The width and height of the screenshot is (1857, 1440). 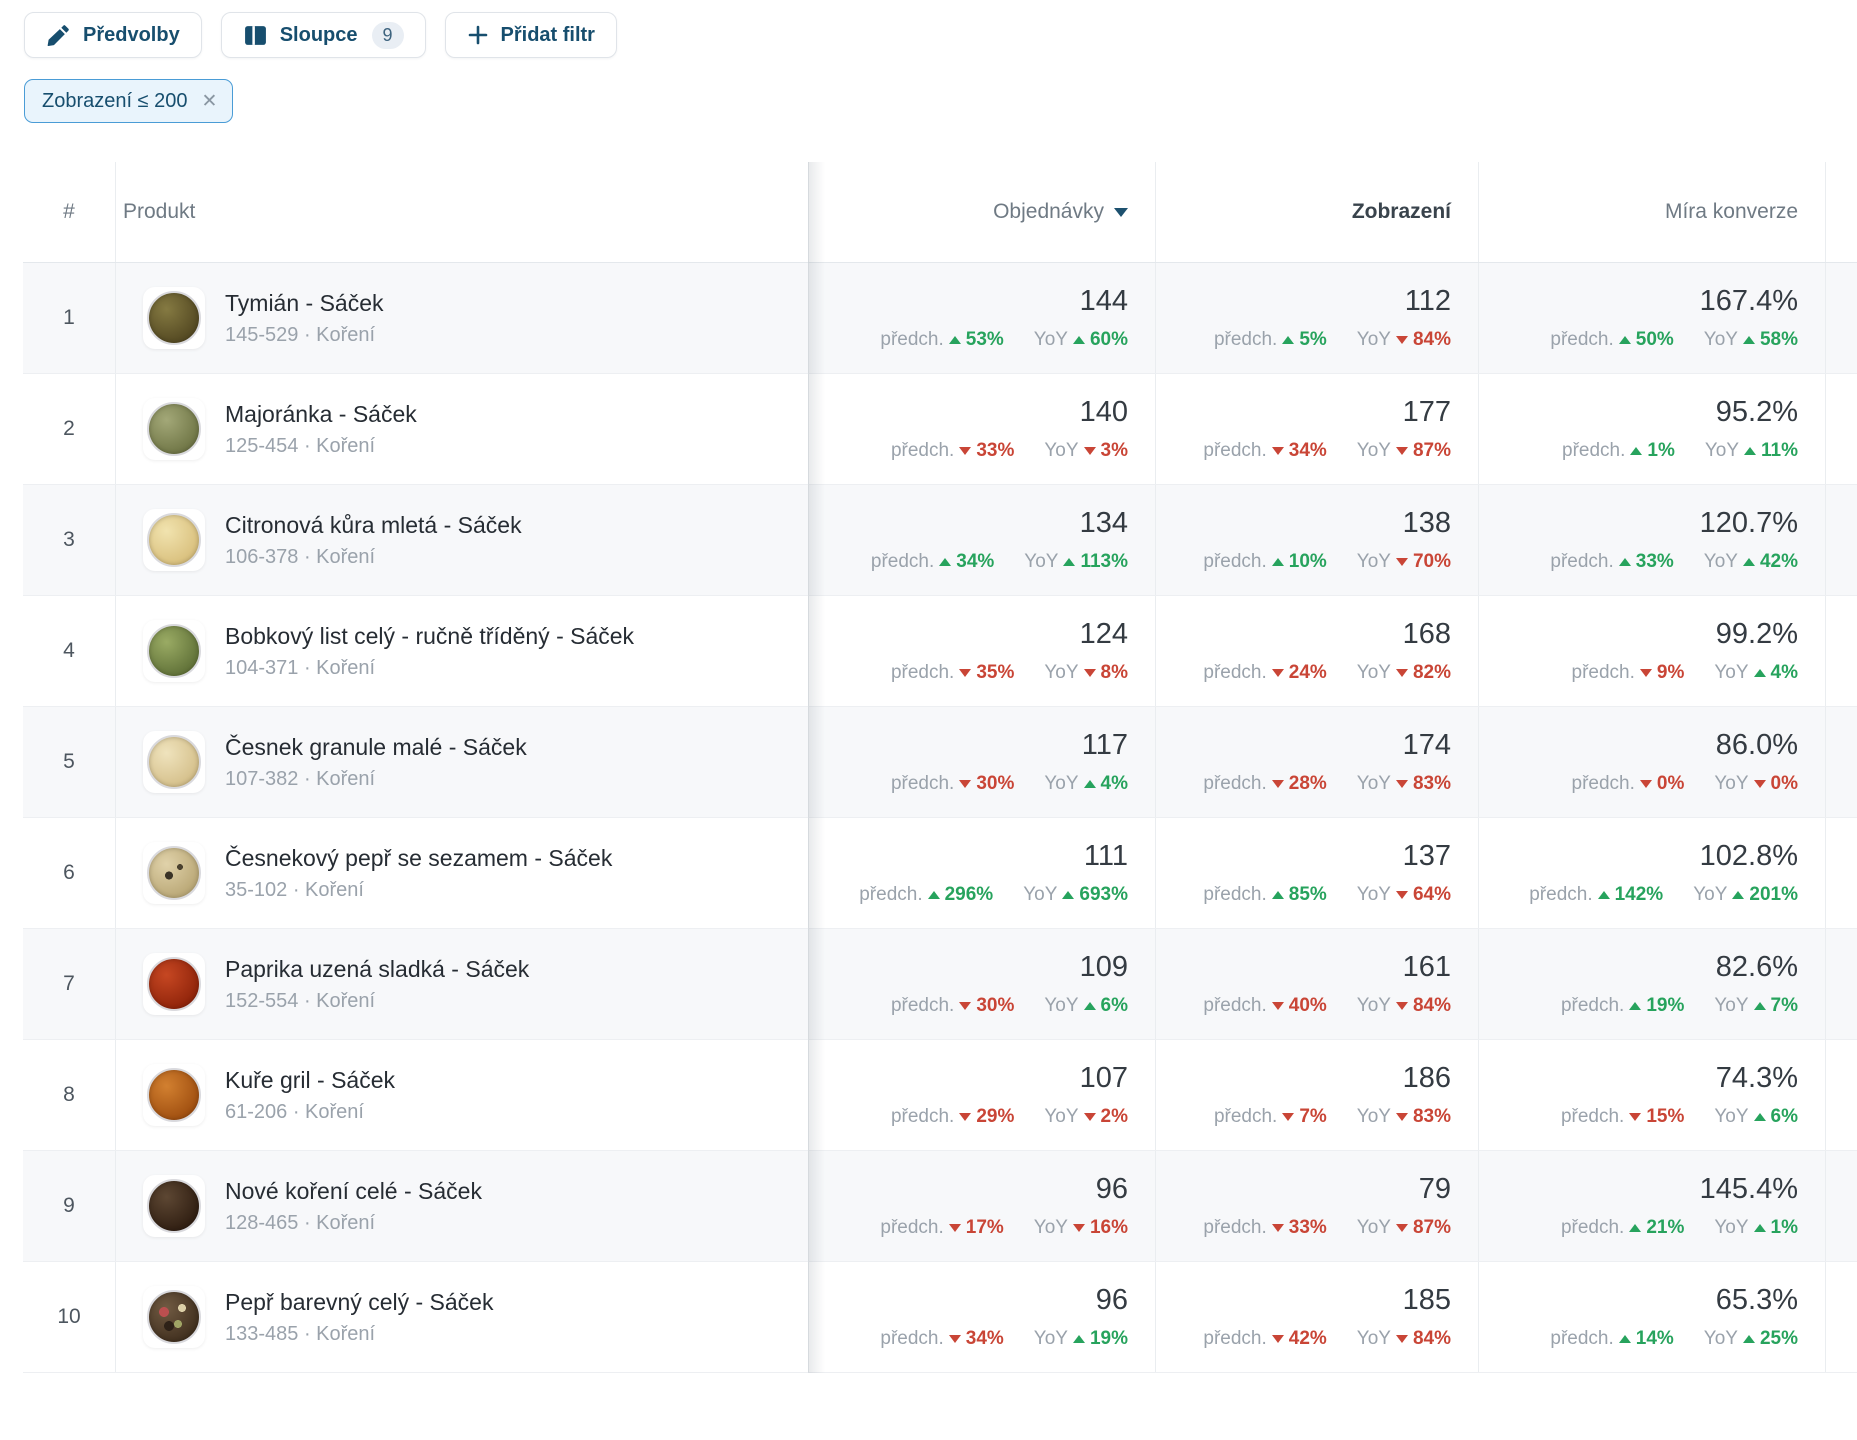 I want to click on column-header-product: Produkt, so click(x=461, y=212).